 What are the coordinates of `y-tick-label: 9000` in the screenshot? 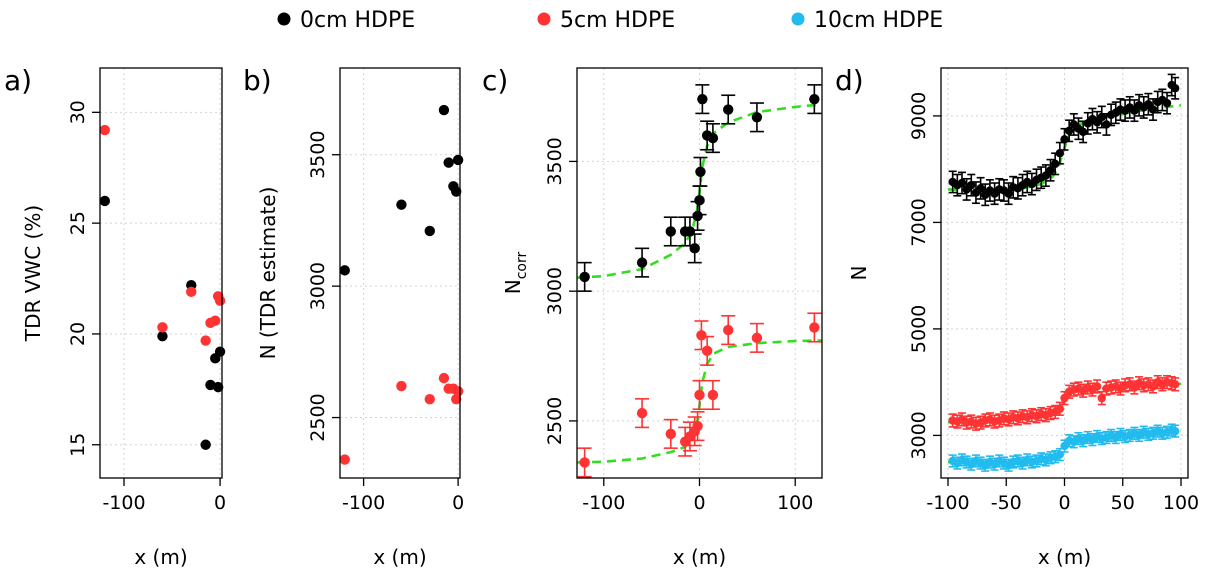 It's located at (919, 116).